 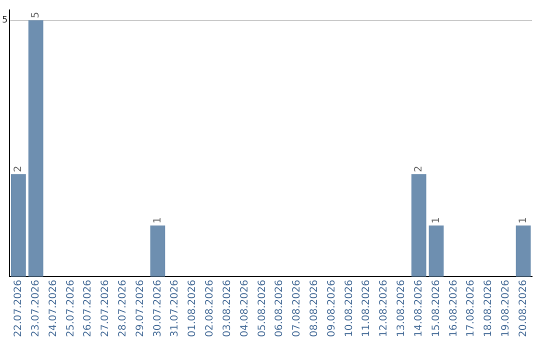 What do you see at coordinates (384, 309) in the screenshot?
I see `x-tick-label: 12.08.2026` at bounding box center [384, 309].